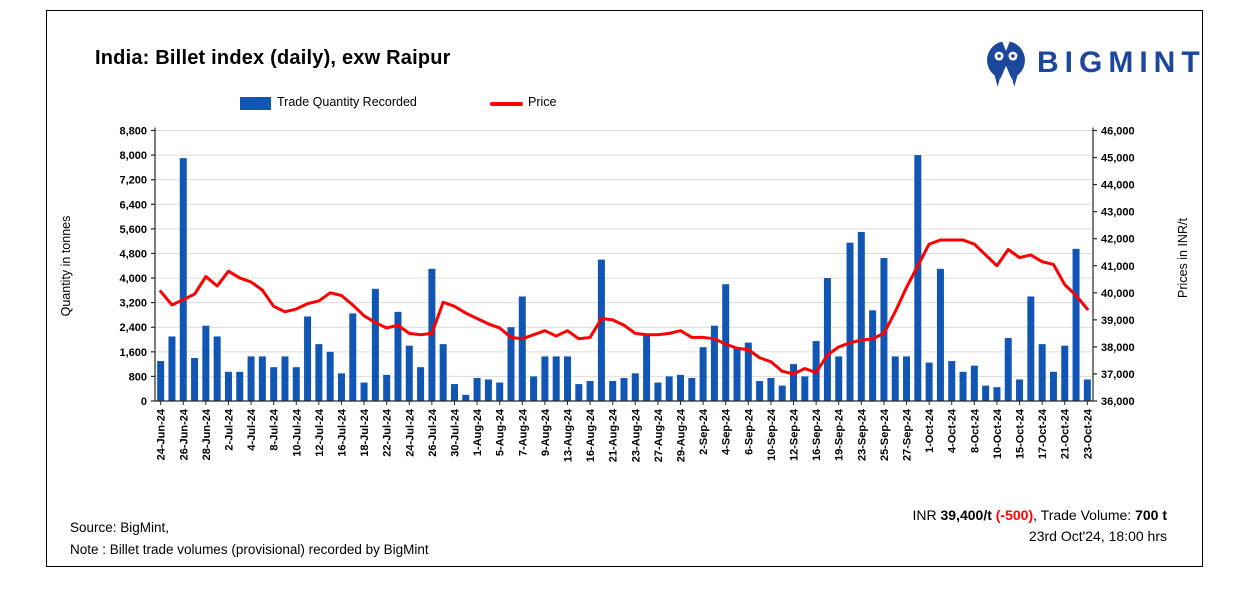 The image size is (1251, 610). What do you see at coordinates (1118, 132) in the screenshot?
I see `y-axis-right-tick-label: 46,000` at bounding box center [1118, 132].